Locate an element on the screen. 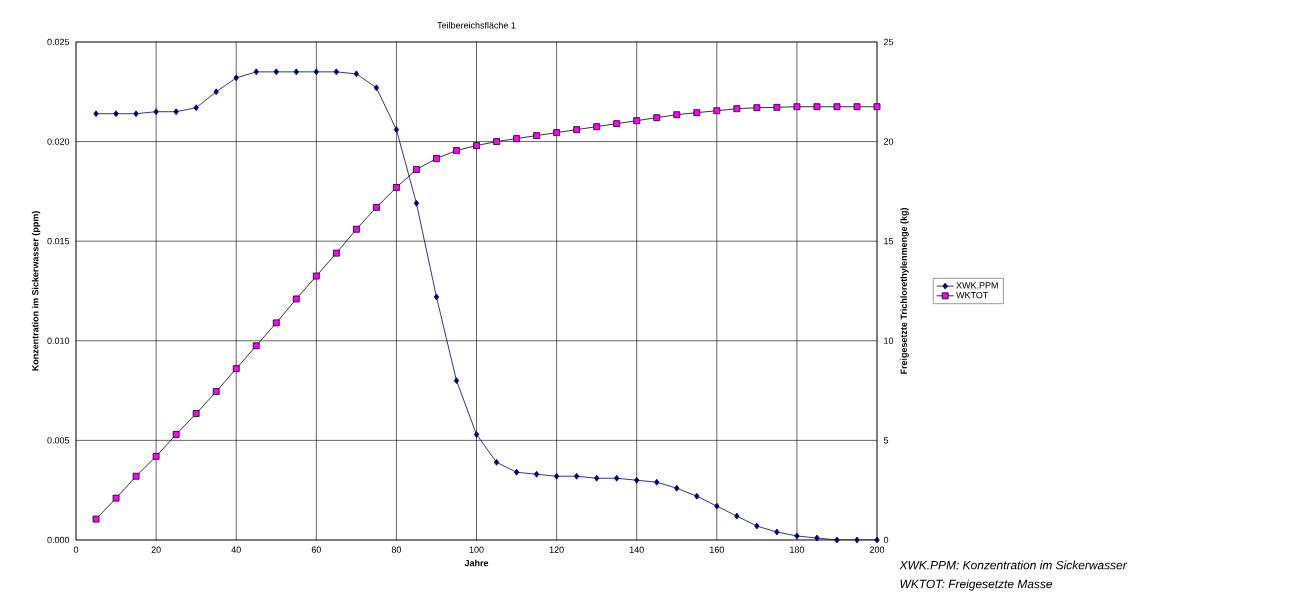 The image size is (1311, 595). x-tick-label: 160 is located at coordinates (717, 549).